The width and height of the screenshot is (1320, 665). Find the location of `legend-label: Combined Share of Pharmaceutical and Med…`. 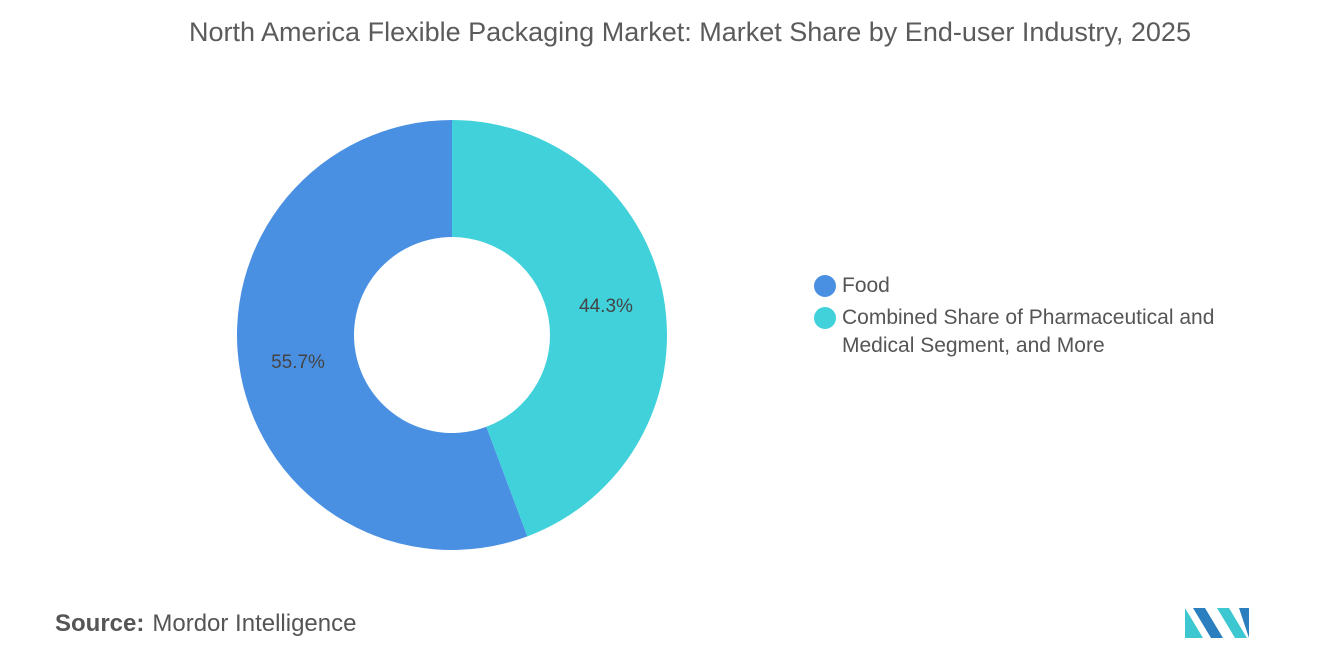

legend-label: Combined Share of Pharmaceutical and Med… is located at coordinates (1028, 331).